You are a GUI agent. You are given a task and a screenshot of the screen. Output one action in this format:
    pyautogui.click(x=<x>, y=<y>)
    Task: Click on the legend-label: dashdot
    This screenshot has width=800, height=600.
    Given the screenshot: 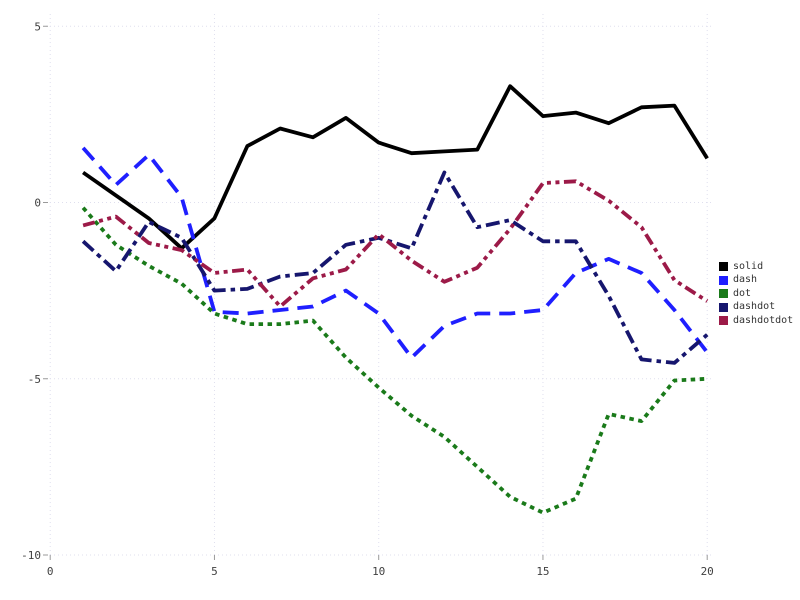 What is the action you would take?
    pyautogui.click(x=754, y=307)
    